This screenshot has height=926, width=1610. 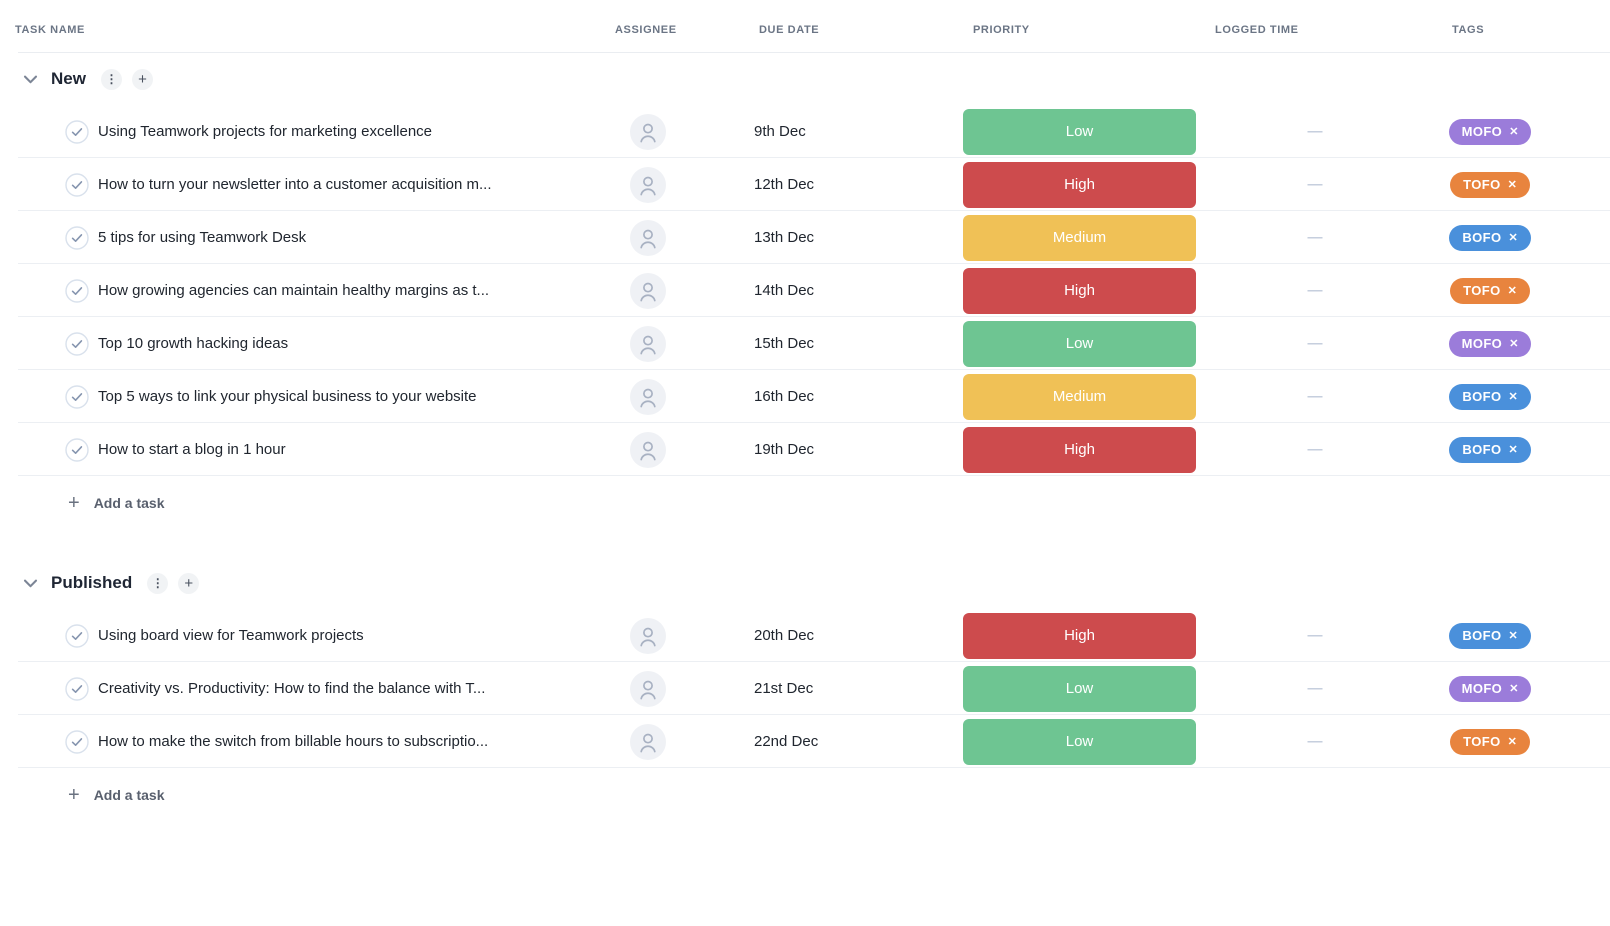 I want to click on task-name: Using board view for Teamwork projects, so click(x=231, y=635).